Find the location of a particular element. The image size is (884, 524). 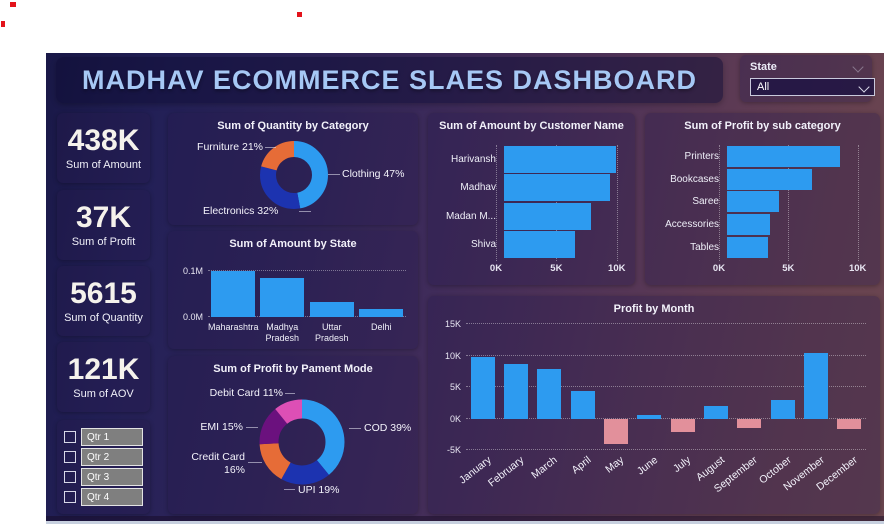

category-label: Bookcases is located at coordinates (694, 179).